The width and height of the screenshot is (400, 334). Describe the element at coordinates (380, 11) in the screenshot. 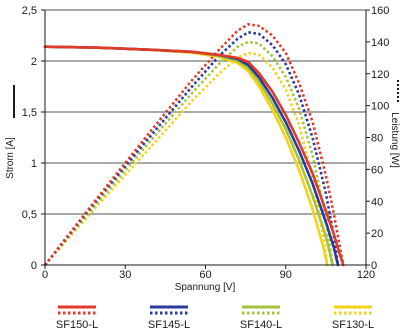

I see `y-right-tick-label: 160` at that location.